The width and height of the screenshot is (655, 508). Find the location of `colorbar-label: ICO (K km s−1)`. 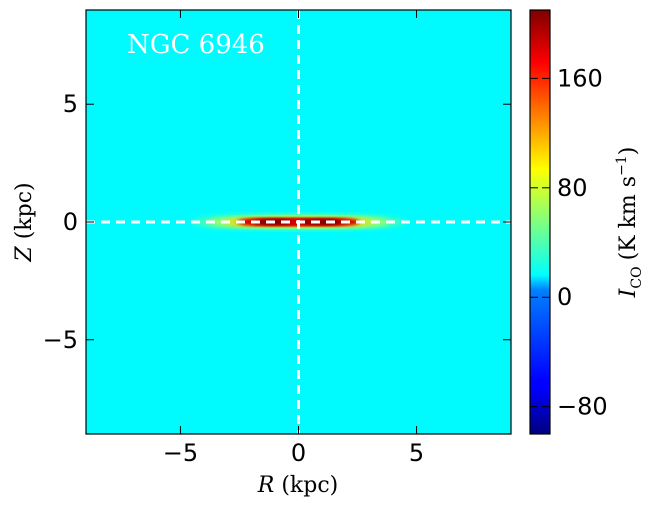

colorbar-label: ICO (K km s−1) is located at coordinates (629, 223).